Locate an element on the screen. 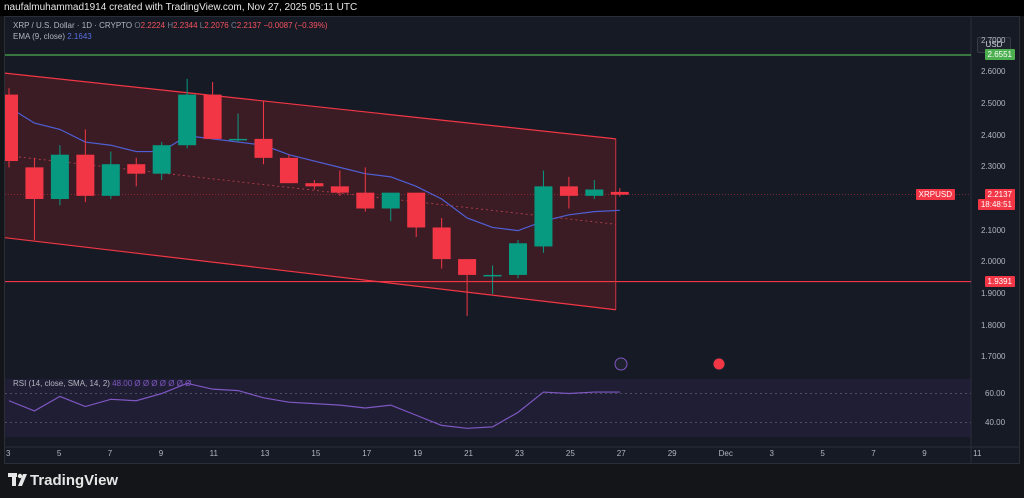  price-tick-label: 2.7000 is located at coordinates (993, 40).